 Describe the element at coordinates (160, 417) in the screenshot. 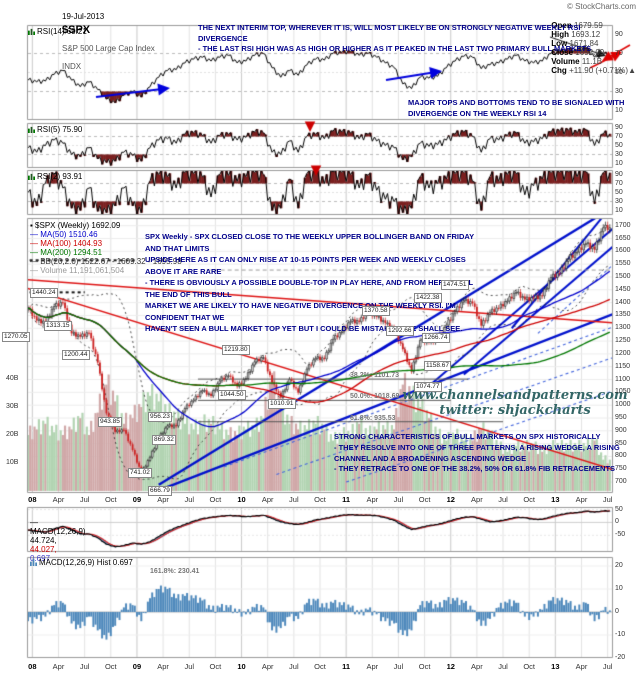

I see `price-label: 956.23` at that location.